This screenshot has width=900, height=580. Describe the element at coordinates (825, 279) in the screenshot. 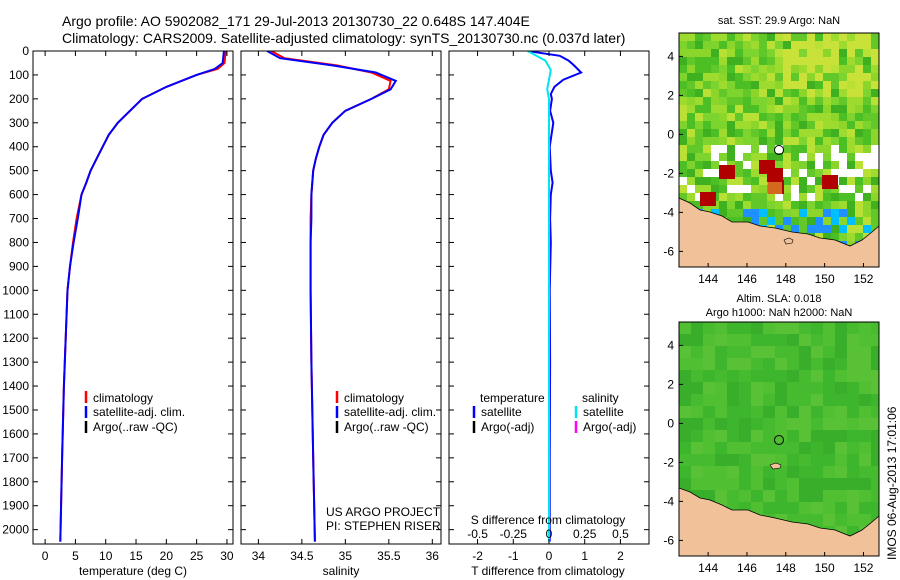

I see `lon-tick-label: 150` at that location.